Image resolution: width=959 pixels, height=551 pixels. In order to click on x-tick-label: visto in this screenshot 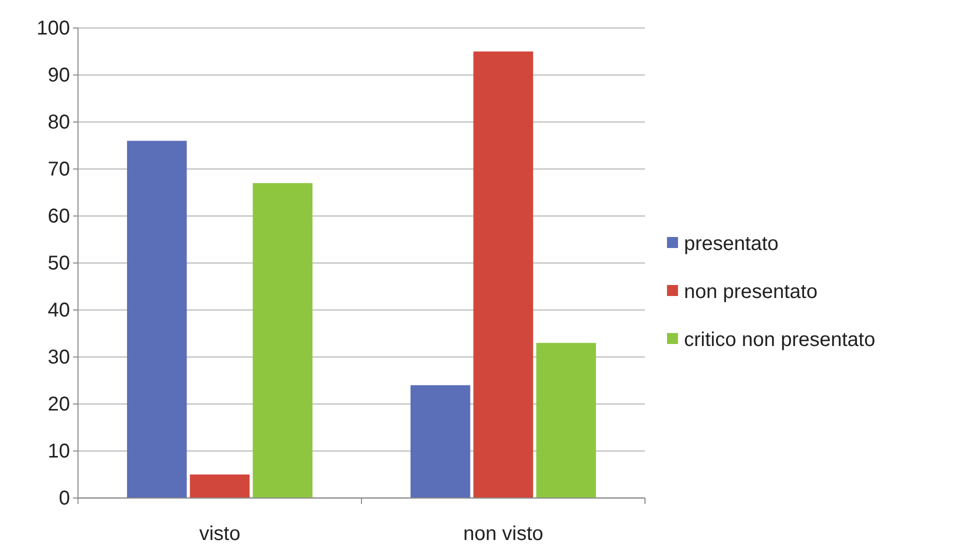, I will do `click(219, 534)`.